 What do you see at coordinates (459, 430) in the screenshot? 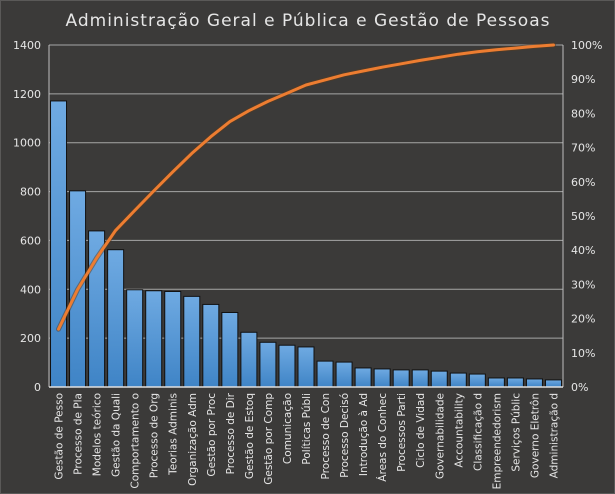
I see `x-tick-label: Accountability` at bounding box center [459, 430].